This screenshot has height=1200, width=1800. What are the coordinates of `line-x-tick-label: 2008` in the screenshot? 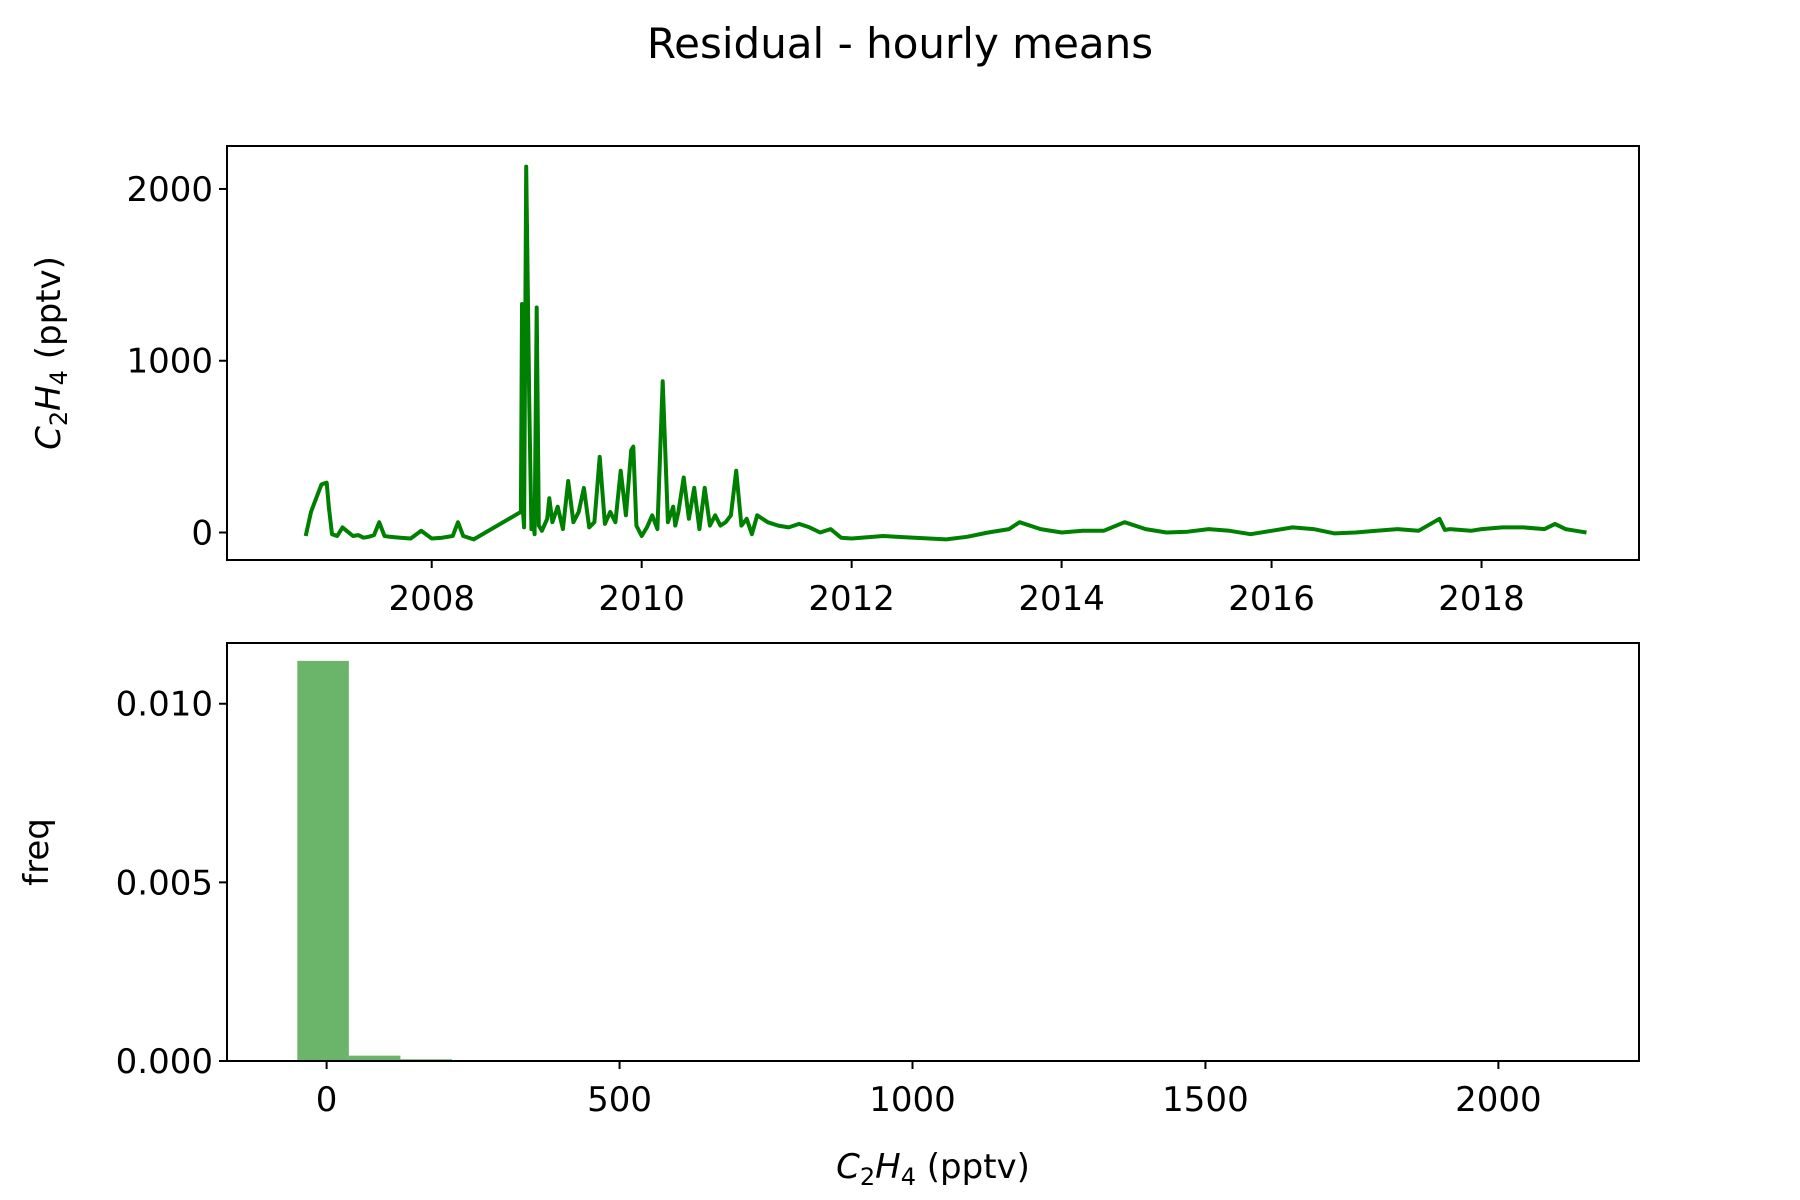 It's located at (431, 599).